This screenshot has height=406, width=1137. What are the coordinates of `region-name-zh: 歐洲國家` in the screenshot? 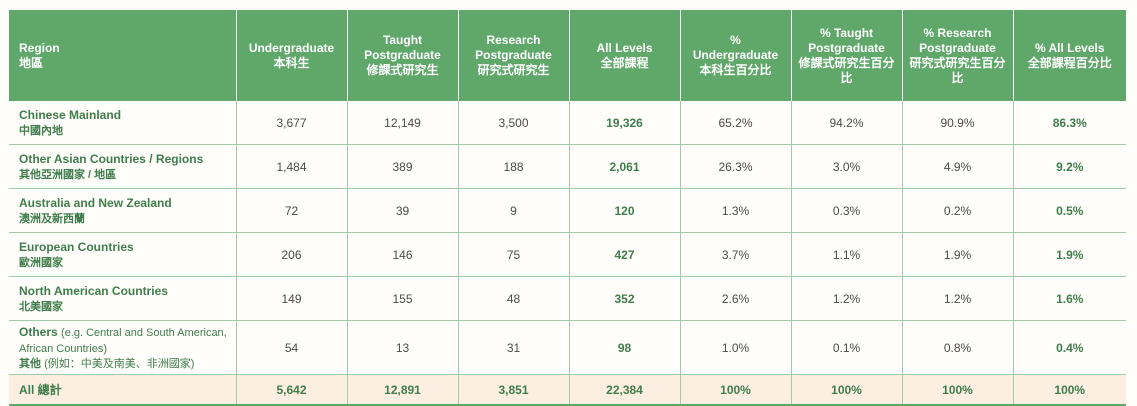 It's located at (41, 262).